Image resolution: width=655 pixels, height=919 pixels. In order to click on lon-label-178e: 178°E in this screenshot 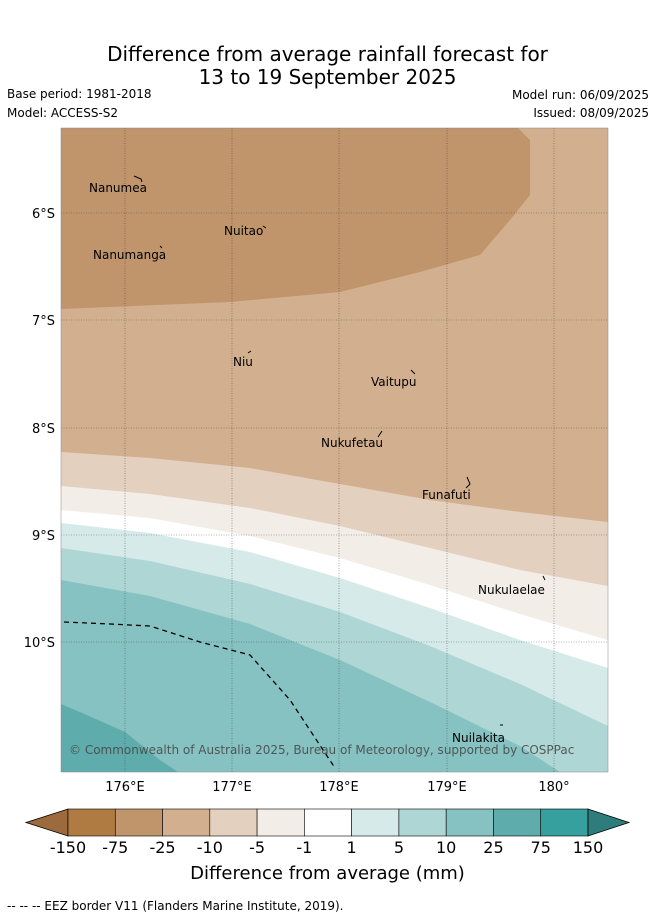, I will do `click(339, 787)`.